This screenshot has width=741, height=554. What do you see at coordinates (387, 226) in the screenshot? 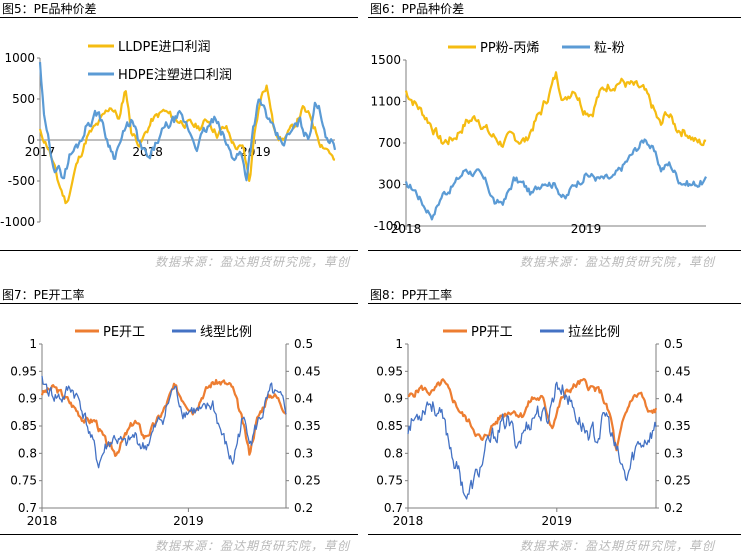
I see `y-tick-label: -100` at bounding box center [387, 226].